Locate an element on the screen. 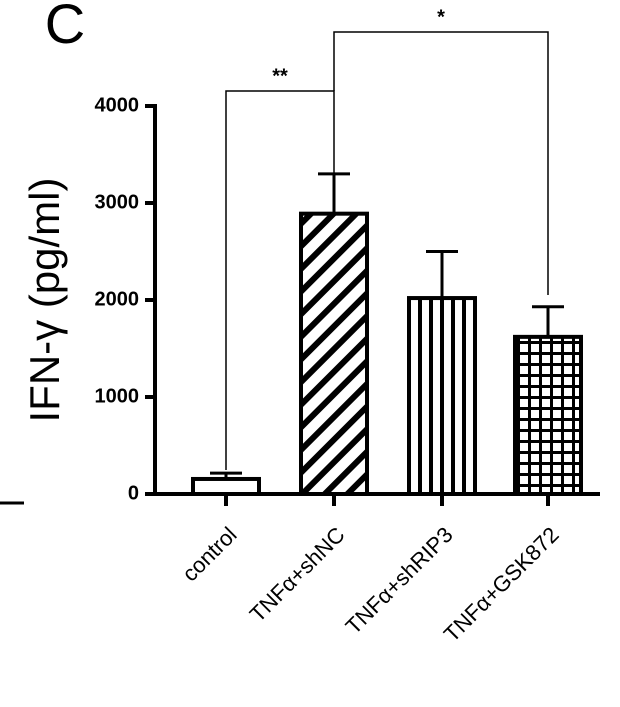 Image resolution: width=620 pixels, height=707 pixels. x-tick-label: TNFα+shRIP3 is located at coordinates (399, 580).